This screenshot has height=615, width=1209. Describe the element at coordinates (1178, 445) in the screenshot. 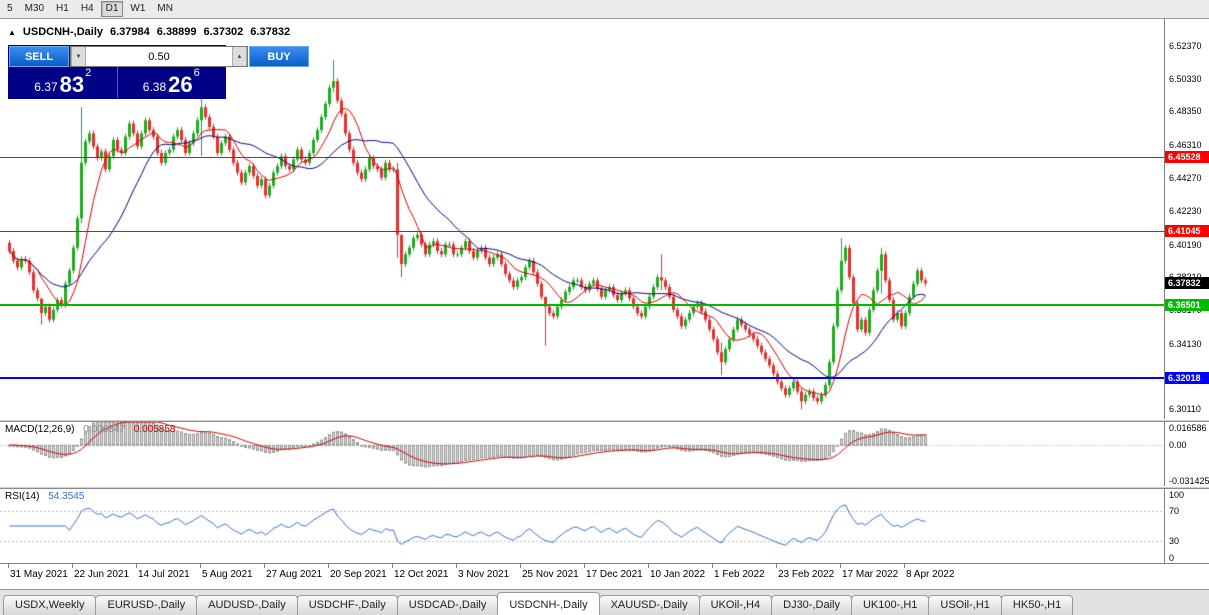

I see `macd-tick-label: 0.00` at that location.